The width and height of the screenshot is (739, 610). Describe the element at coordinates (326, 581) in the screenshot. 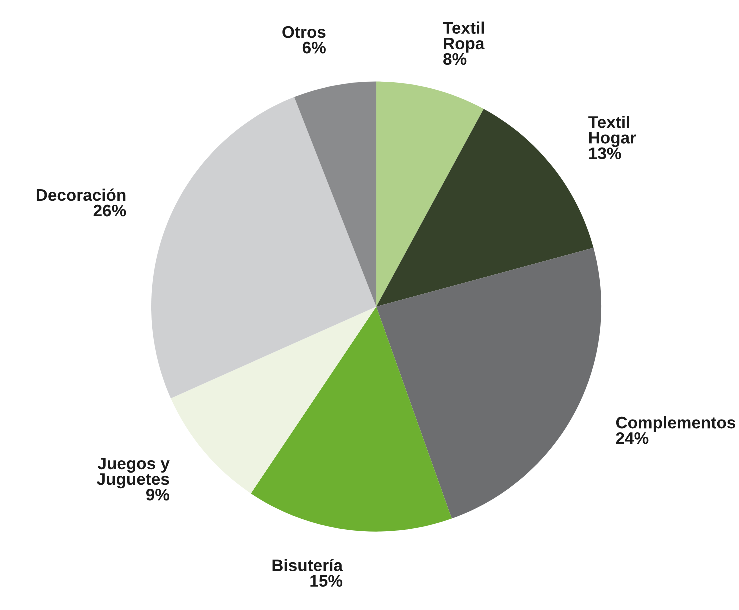

I see `data-label: 15%` at that location.